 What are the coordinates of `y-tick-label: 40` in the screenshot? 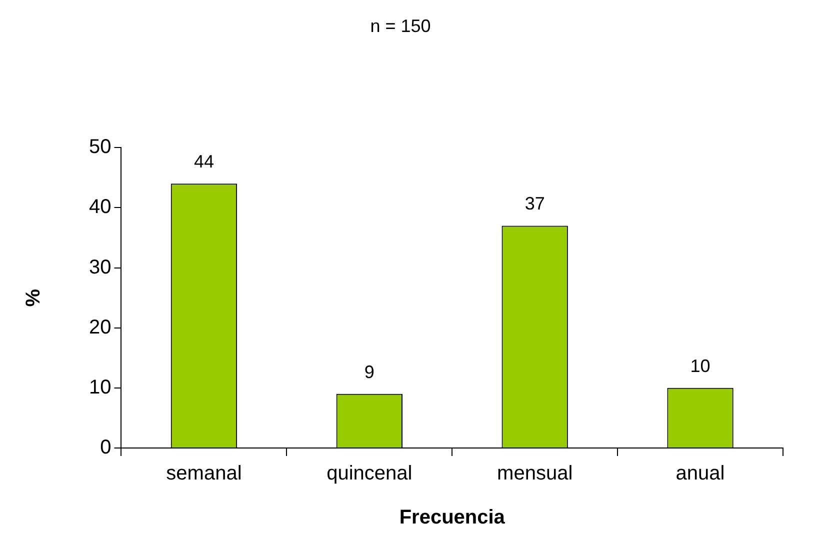 It's located at (100, 207).